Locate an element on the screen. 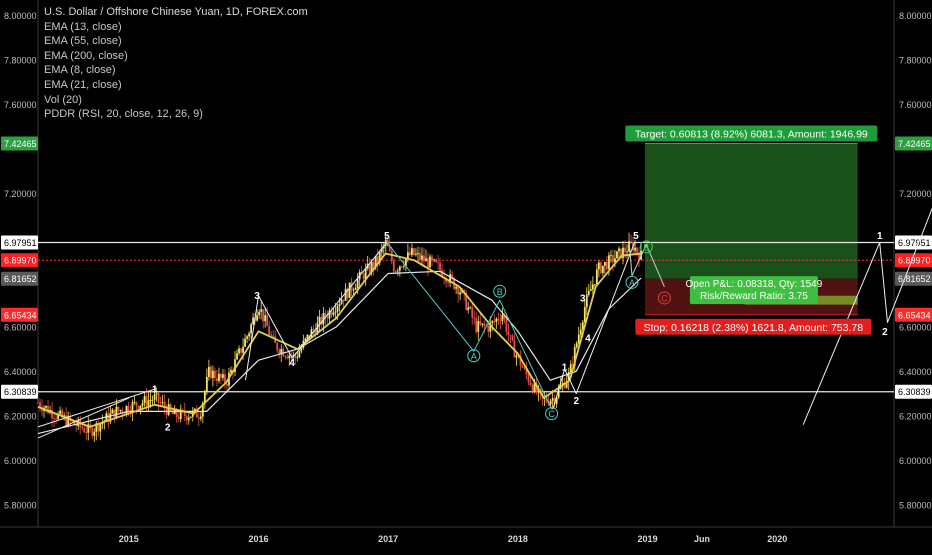 This screenshot has height=555, width=932. price-level-label-left: 6.81652 is located at coordinates (20, 279).